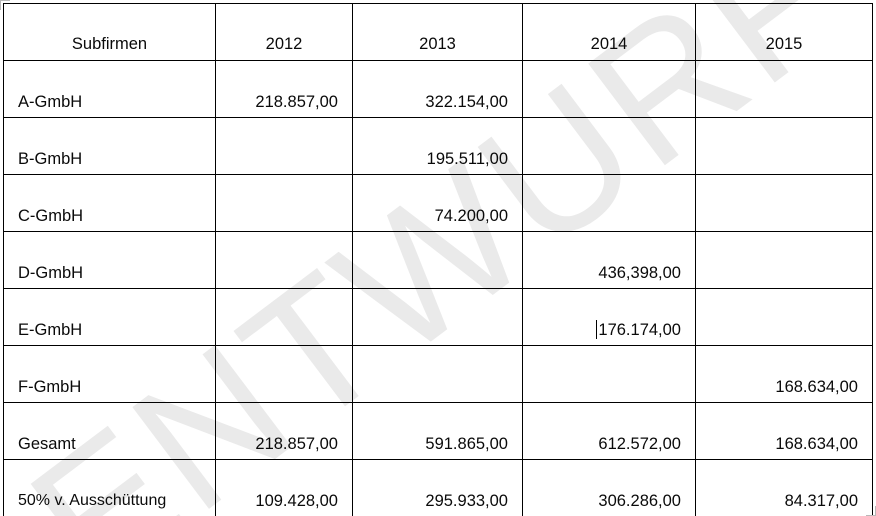 The height and width of the screenshot is (516, 876). What do you see at coordinates (609, 317) in the screenshot?
I see `value-cell-2014: 176.174,00` at bounding box center [609, 317].